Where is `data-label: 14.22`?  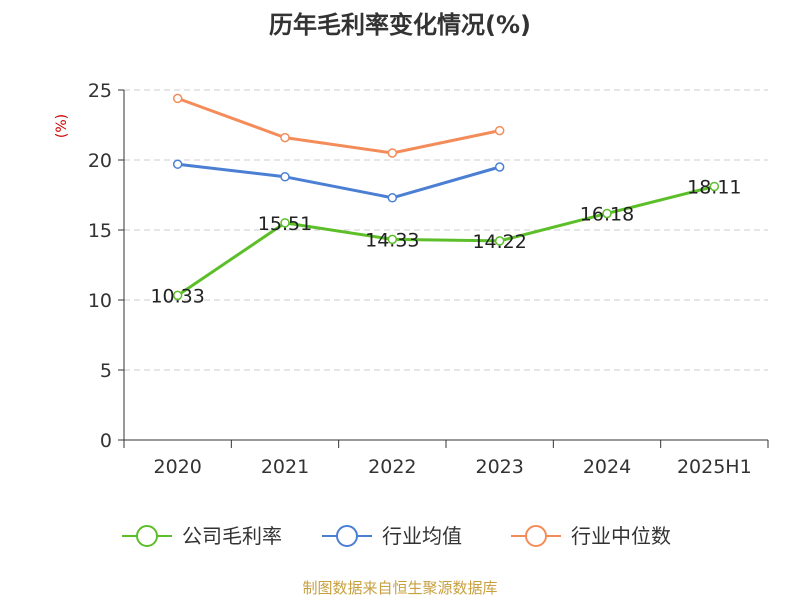
data-label: 14.22 is located at coordinates (499, 242).